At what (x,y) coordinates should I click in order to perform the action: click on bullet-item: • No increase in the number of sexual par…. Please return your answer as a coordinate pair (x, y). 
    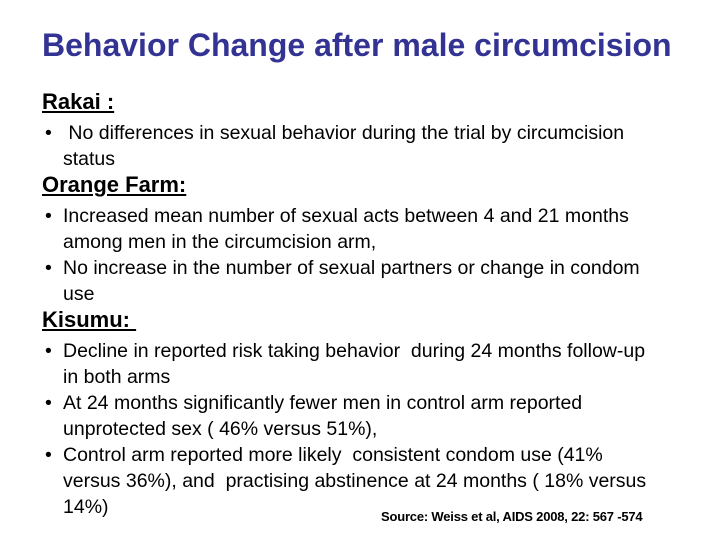
    Looking at the image, I should click on (367, 281).